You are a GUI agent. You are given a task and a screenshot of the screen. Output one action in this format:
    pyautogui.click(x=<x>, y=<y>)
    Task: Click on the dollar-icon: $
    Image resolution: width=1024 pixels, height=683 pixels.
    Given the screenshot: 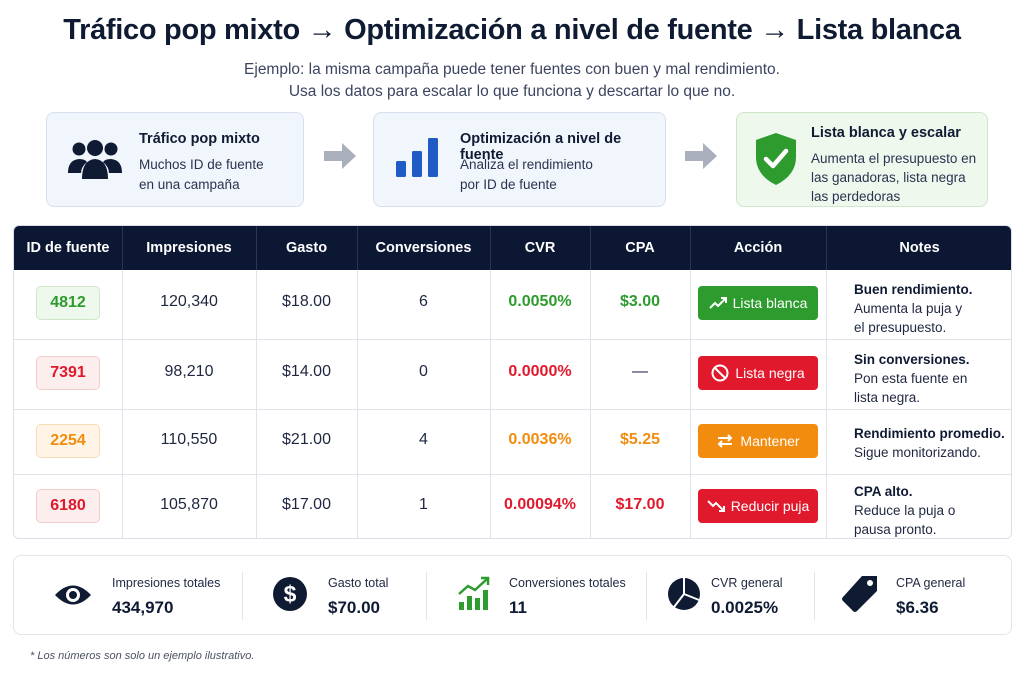 What is the action you would take?
    pyautogui.click(x=290, y=594)
    